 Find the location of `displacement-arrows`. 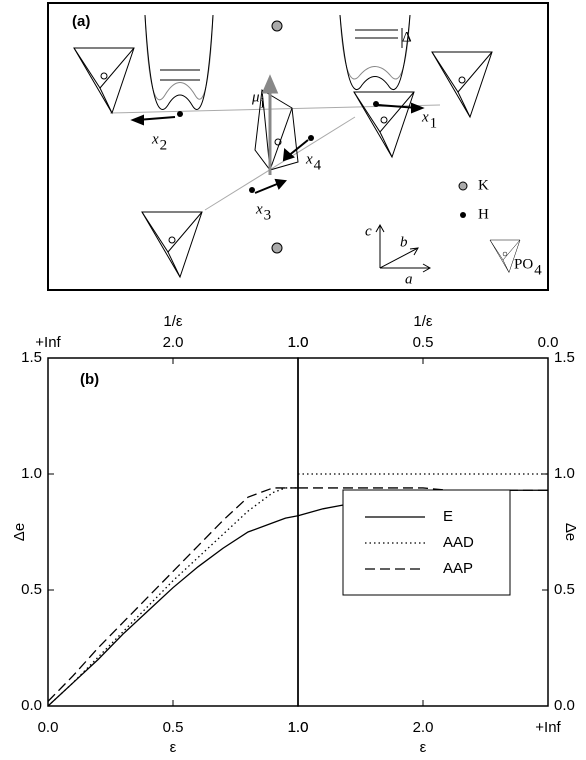

displacement-arrows is located at coordinates (277, 148).